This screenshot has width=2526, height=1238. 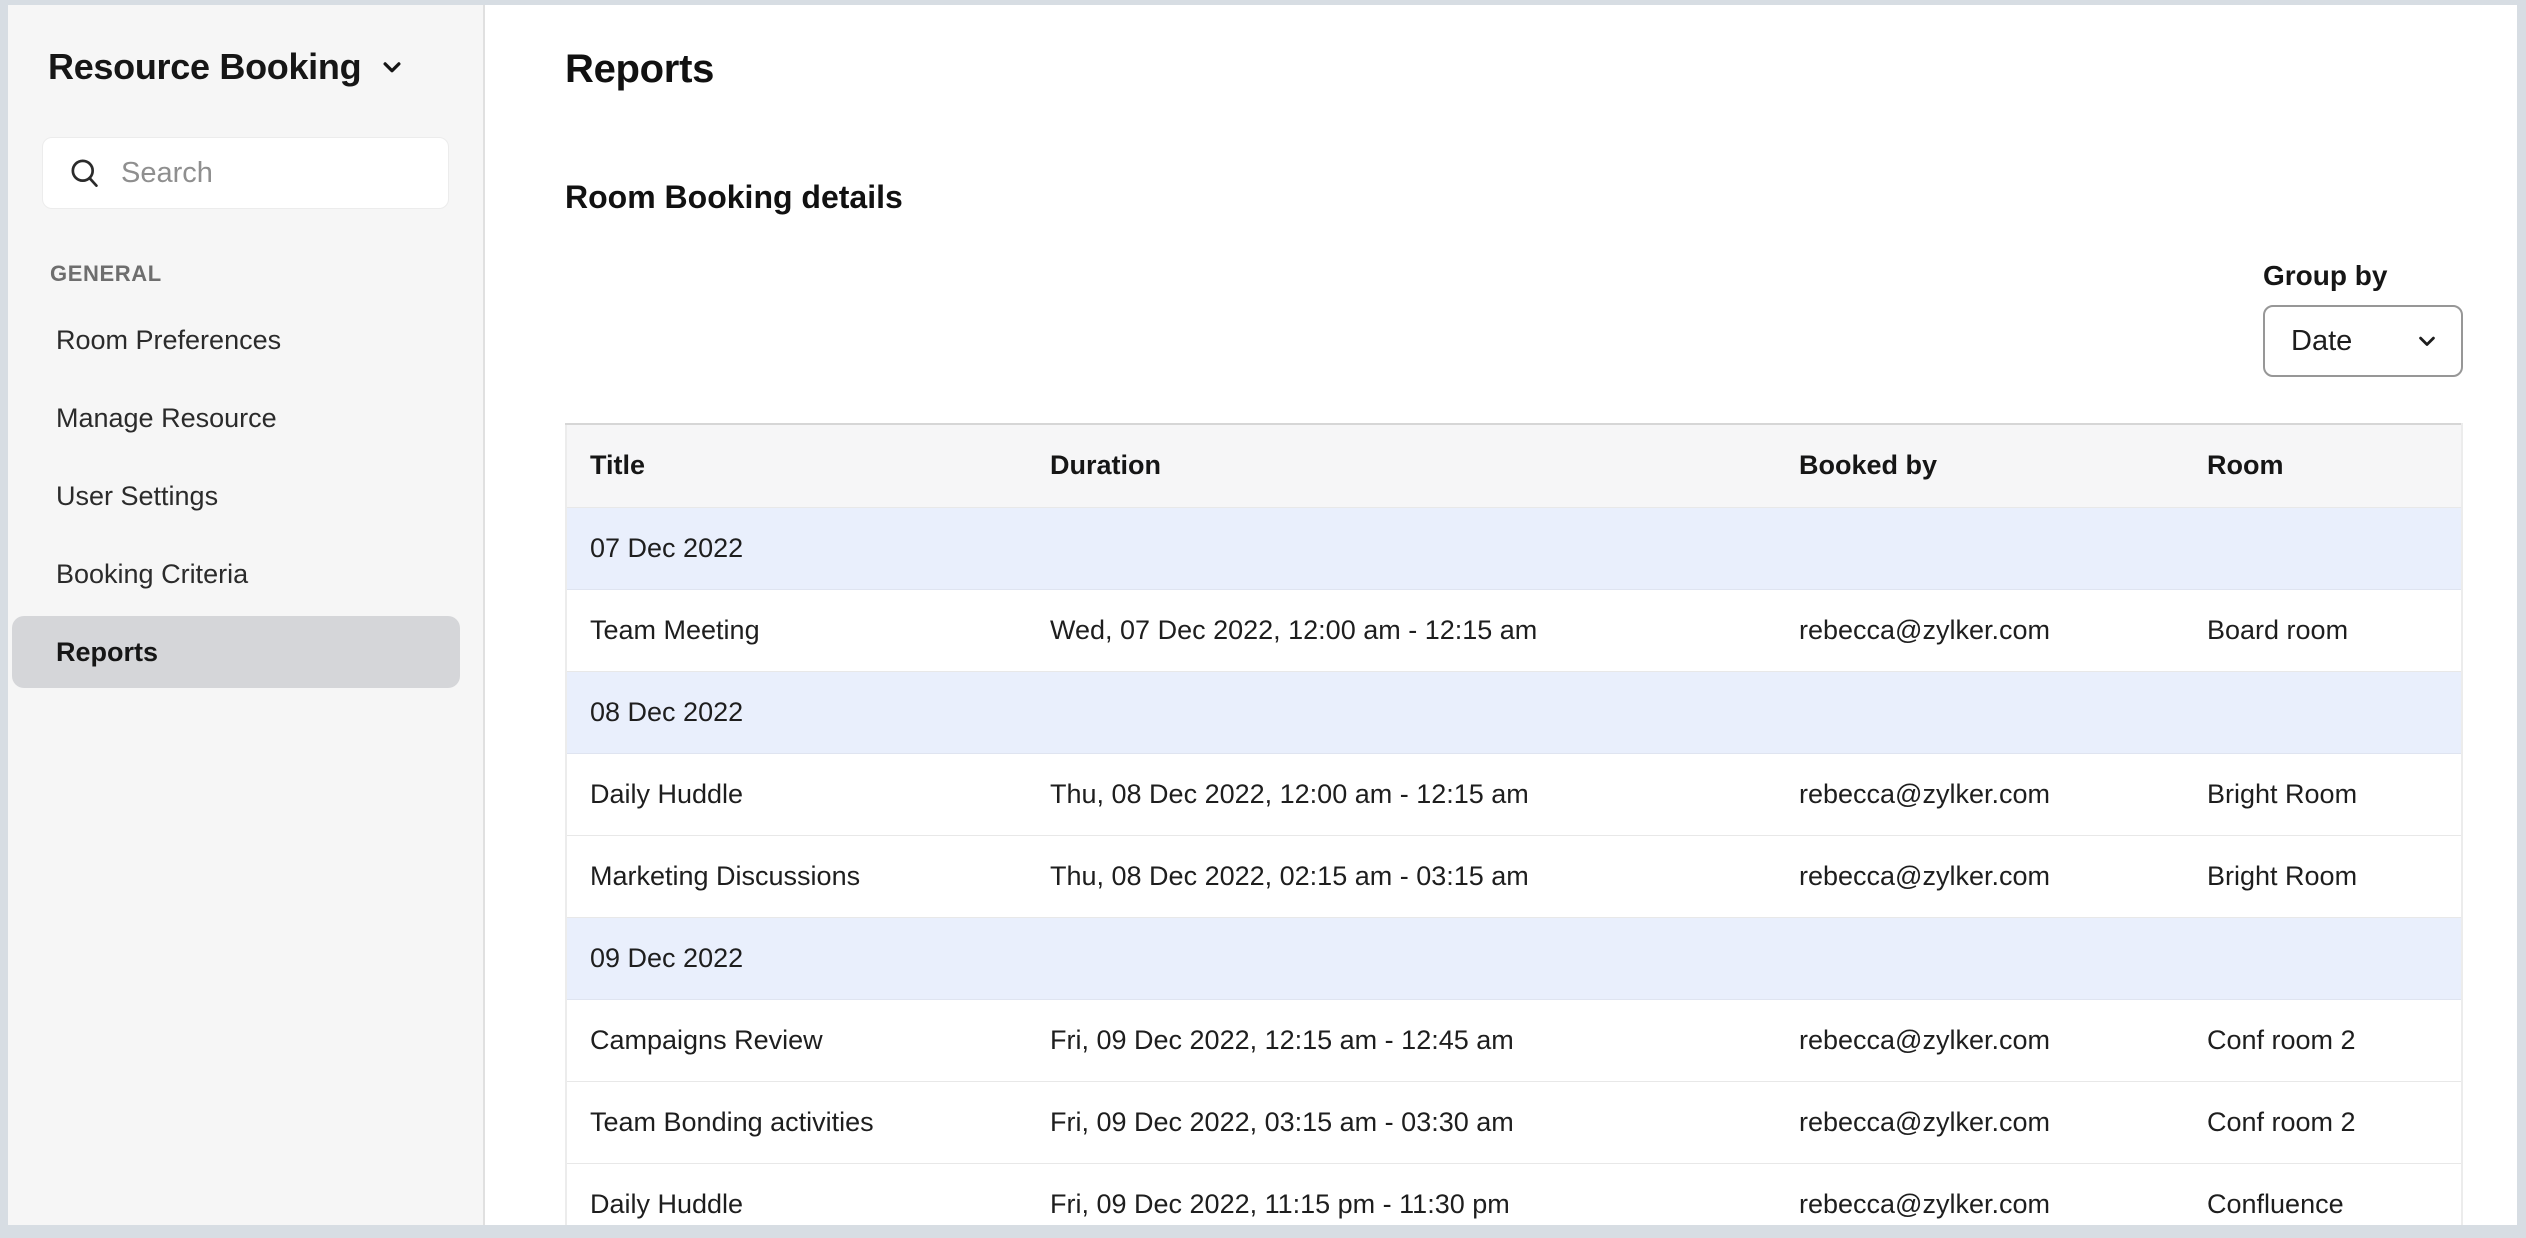 I want to click on table-group-row: 07 Dec 2022, so click(x=1514, y=548).